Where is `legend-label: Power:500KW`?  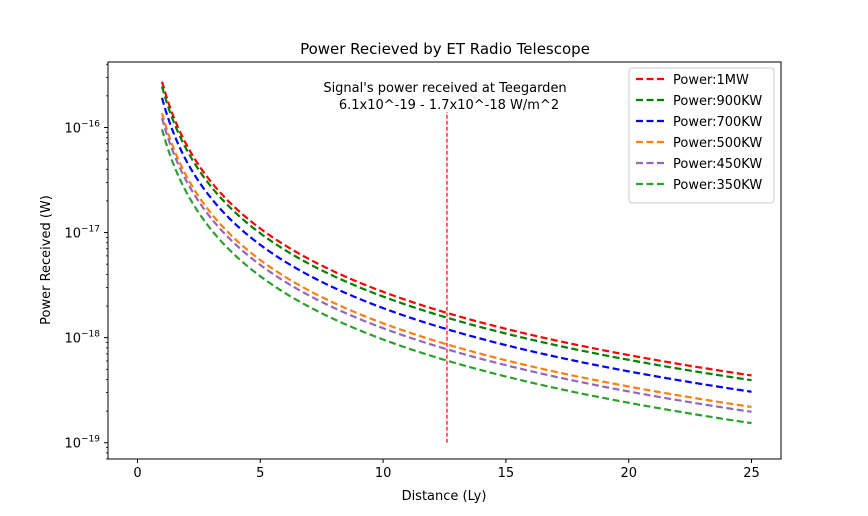
legend-label: Power:500KW is located at coordinates (717, 143).